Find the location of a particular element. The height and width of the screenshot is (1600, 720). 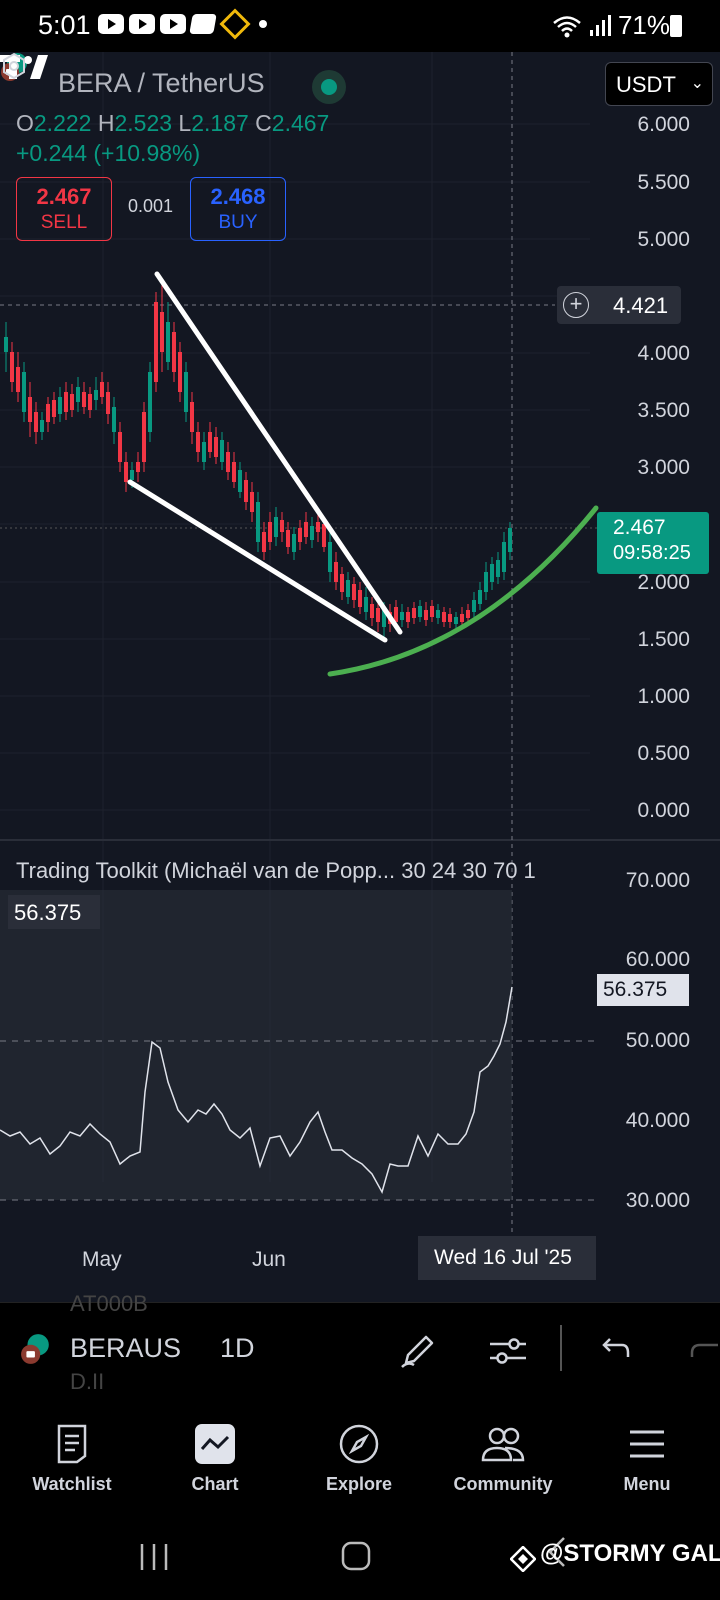

undo-icon is located at coordinates (614, 1349).